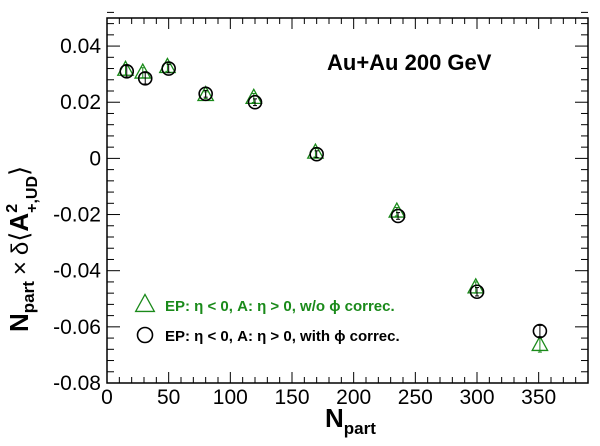  I want to click on y-axis-label-n-sub: part, so click(28, 297).